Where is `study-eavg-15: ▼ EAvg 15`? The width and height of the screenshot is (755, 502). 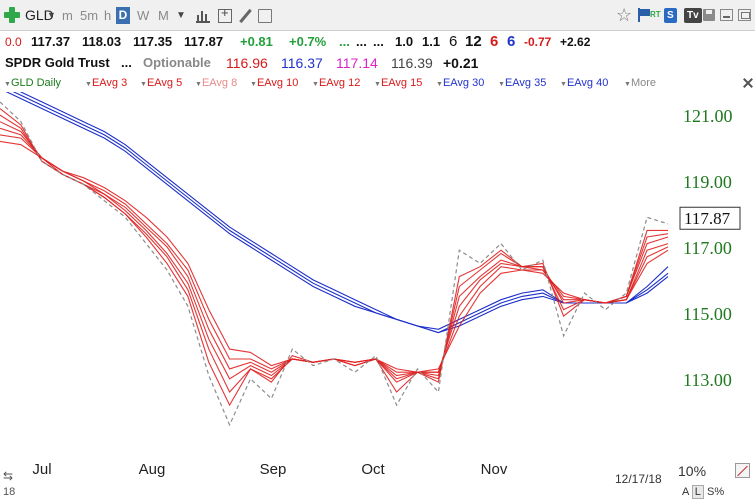 study-eavg-15: ▼ EAvg 15 is located at coordinates (398, 84).